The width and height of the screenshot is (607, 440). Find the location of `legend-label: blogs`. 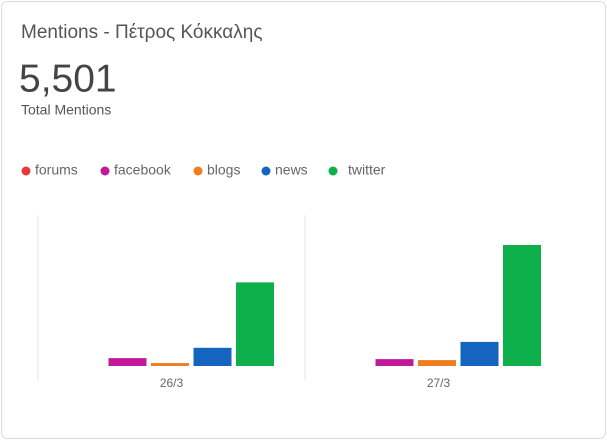

legend-label: blogs is located at coordinates (223, 170).